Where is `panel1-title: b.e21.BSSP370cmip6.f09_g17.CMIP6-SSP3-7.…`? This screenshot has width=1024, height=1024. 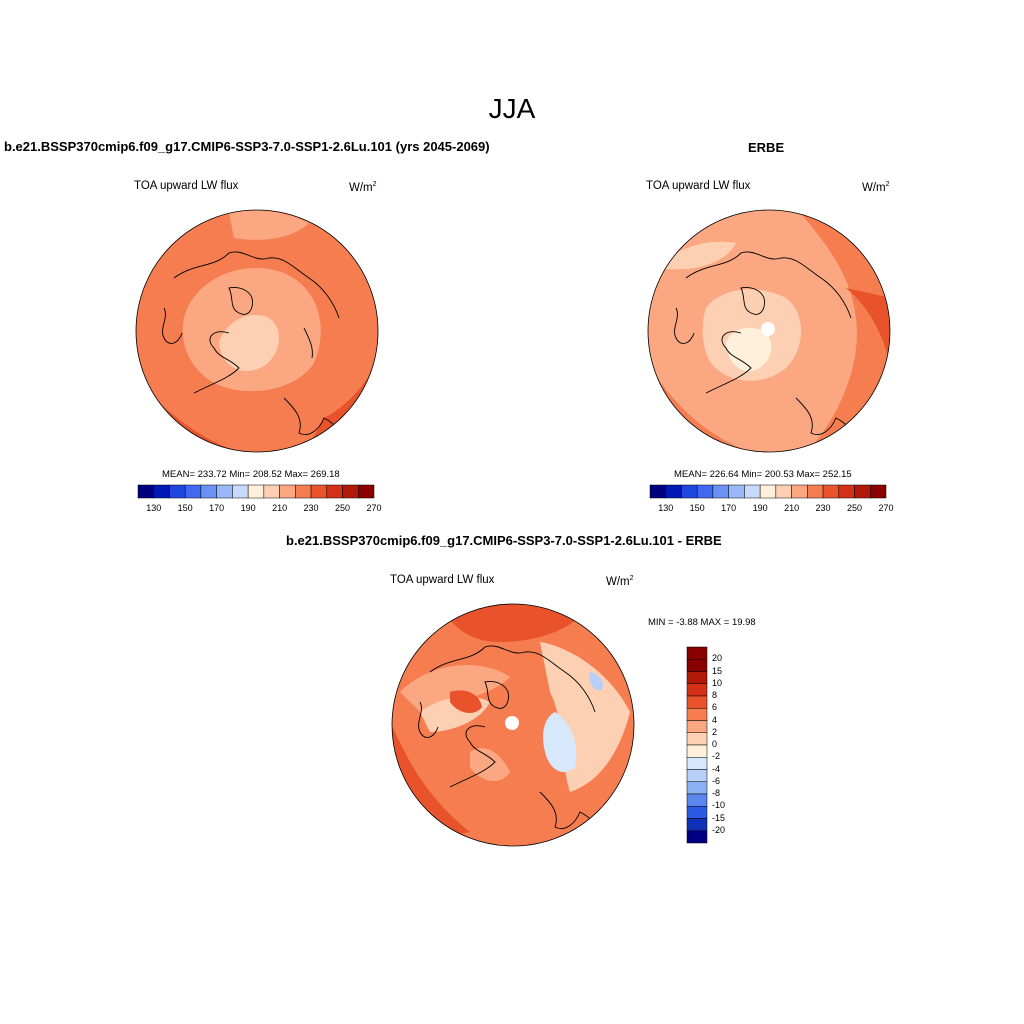 panel1-title: b.e21.BSSP370cmip6.f09_g17.CMIP6-SSP3-7.… is located at coordinates (247, 146).